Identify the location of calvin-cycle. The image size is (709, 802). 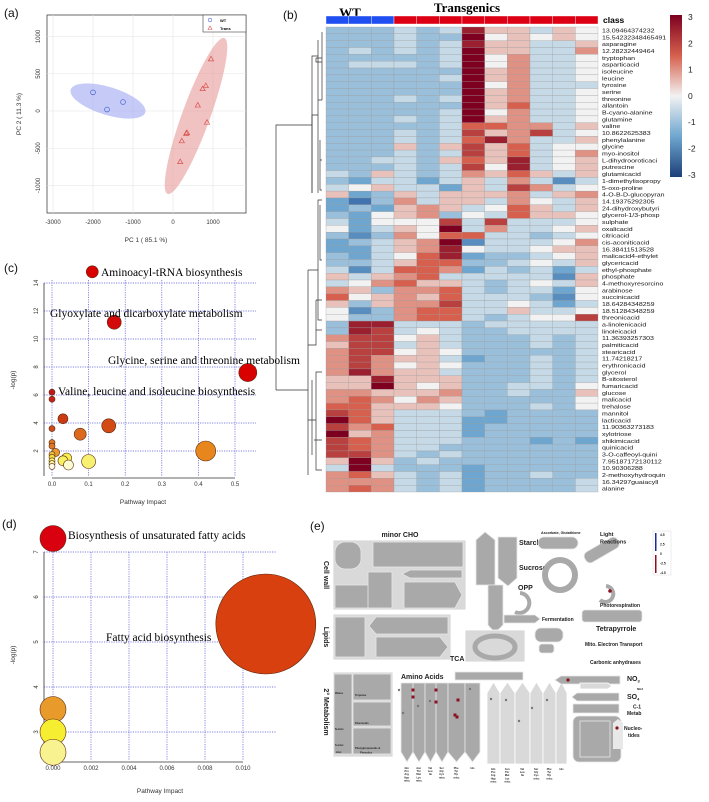
(560, 575).